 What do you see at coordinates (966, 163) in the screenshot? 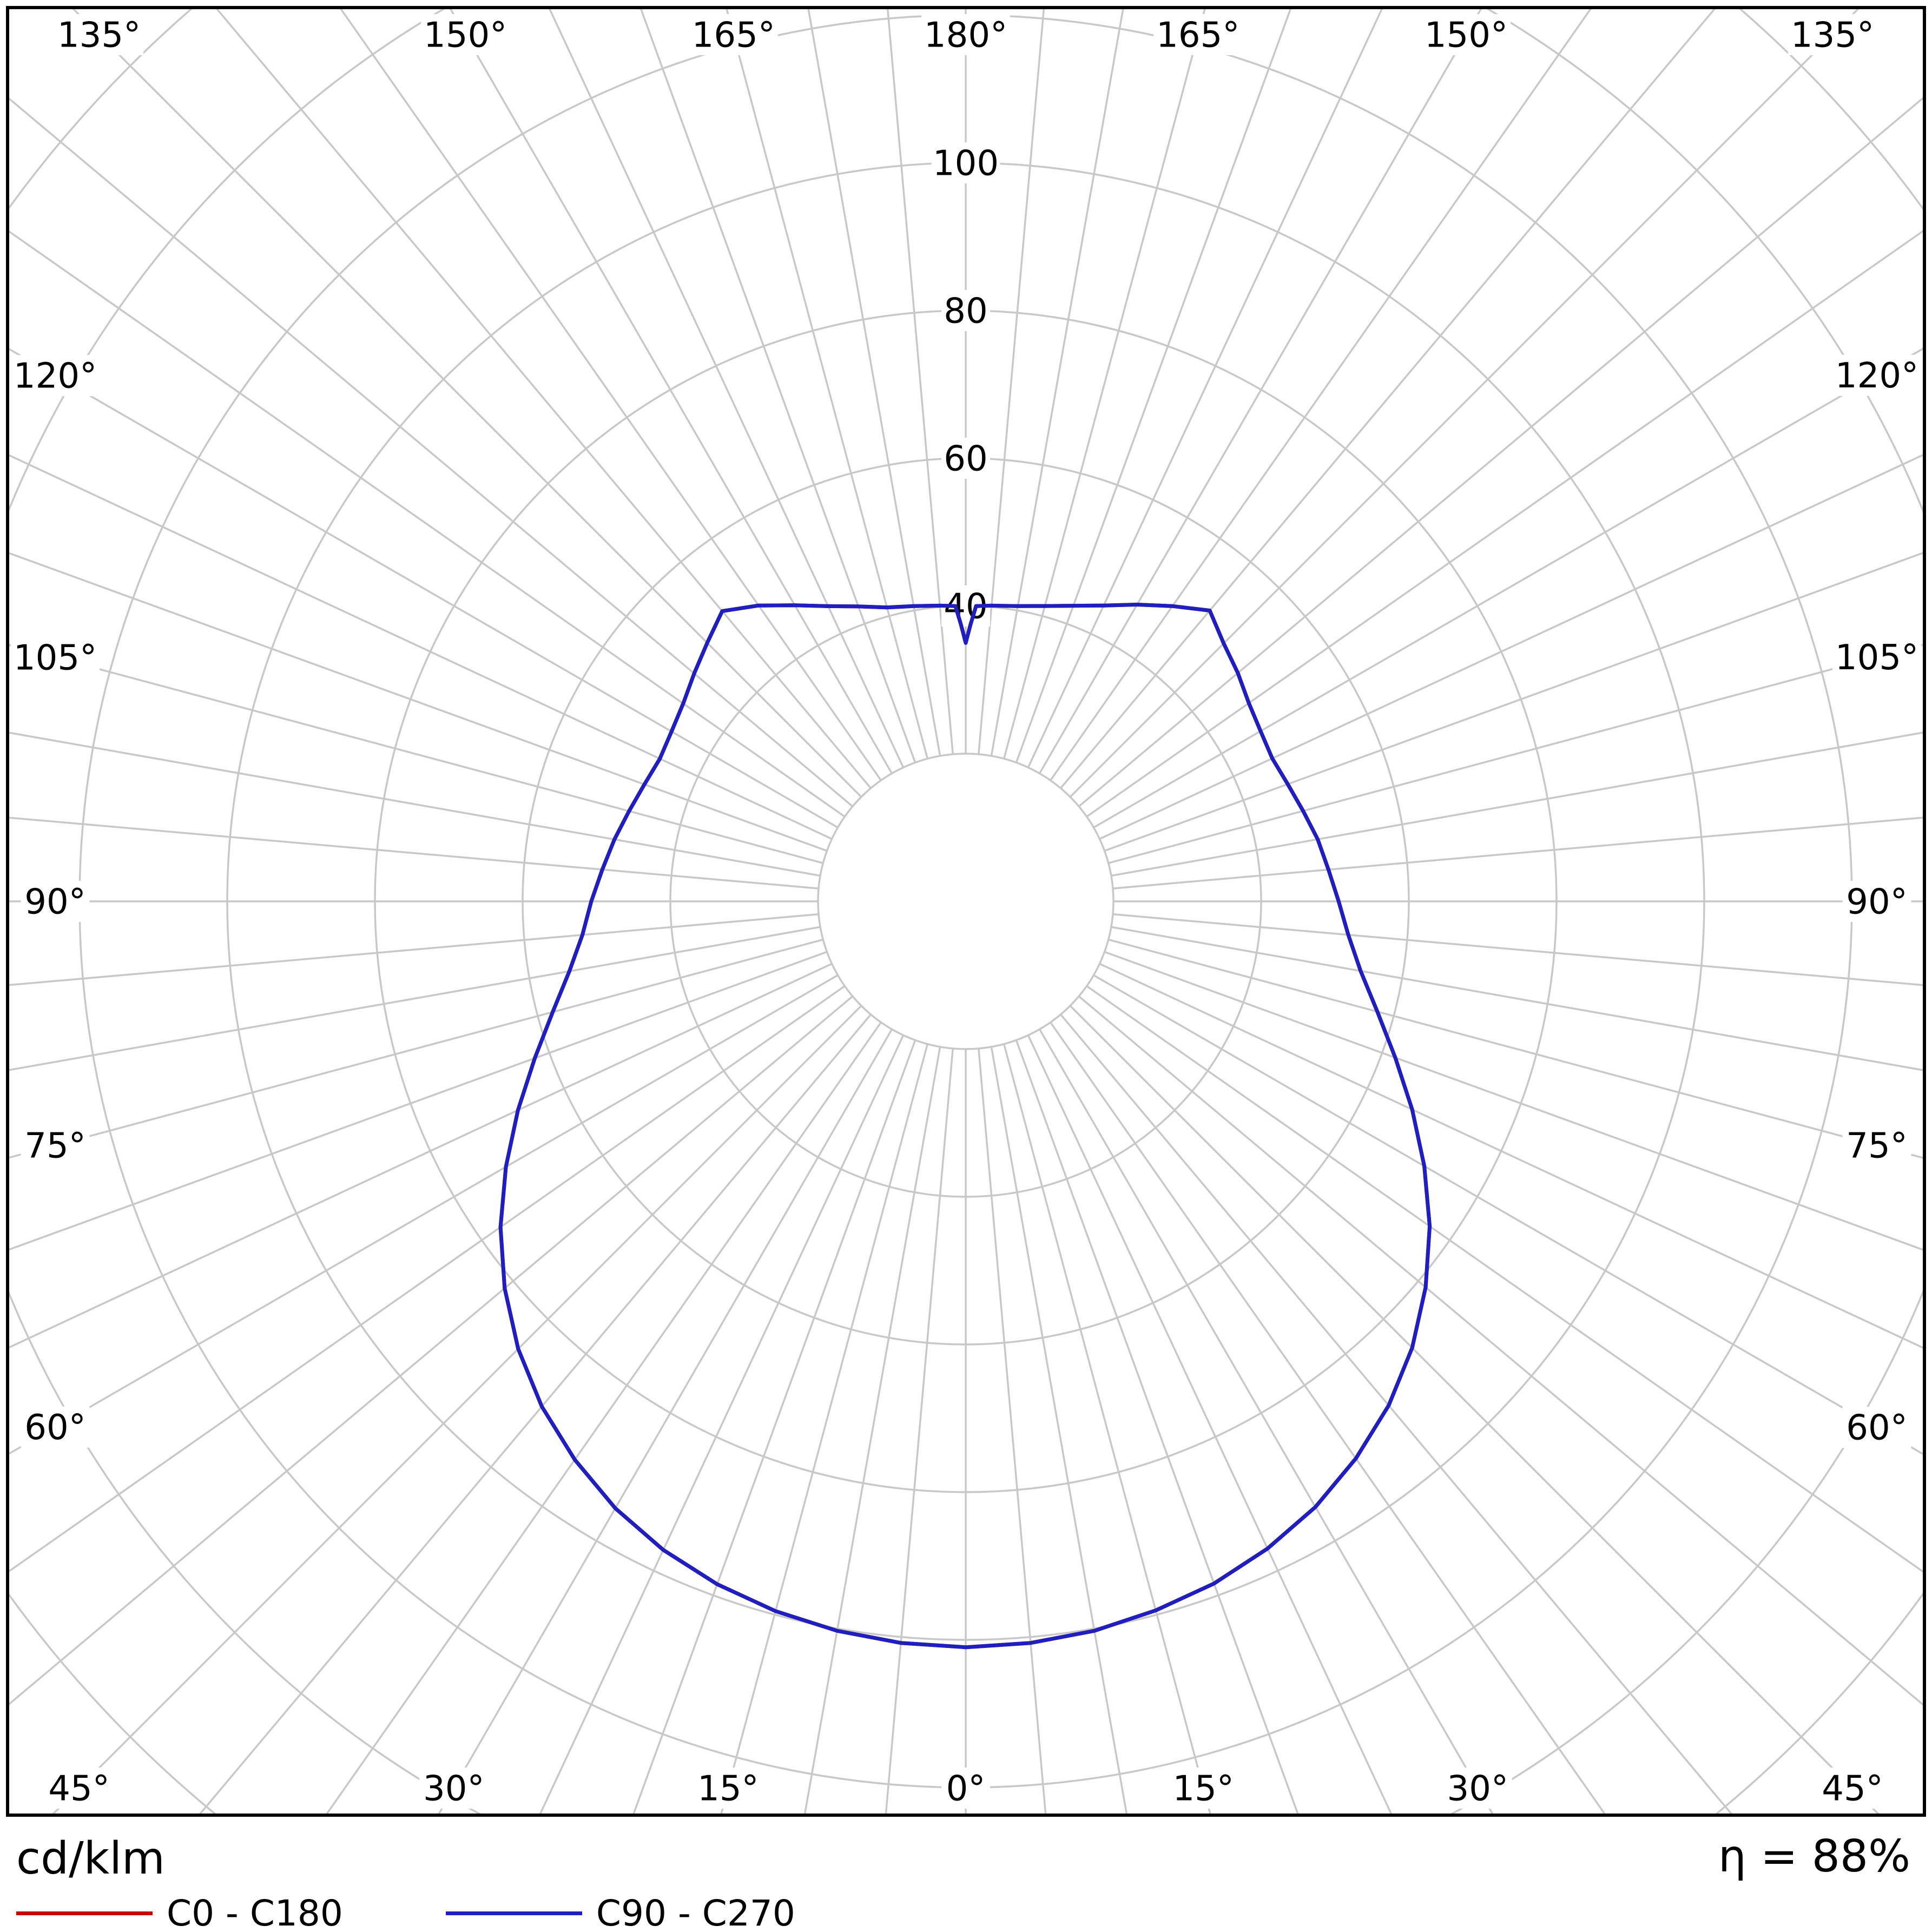
I see `radial-tick-100: 100` at bounding box center [966, 163].